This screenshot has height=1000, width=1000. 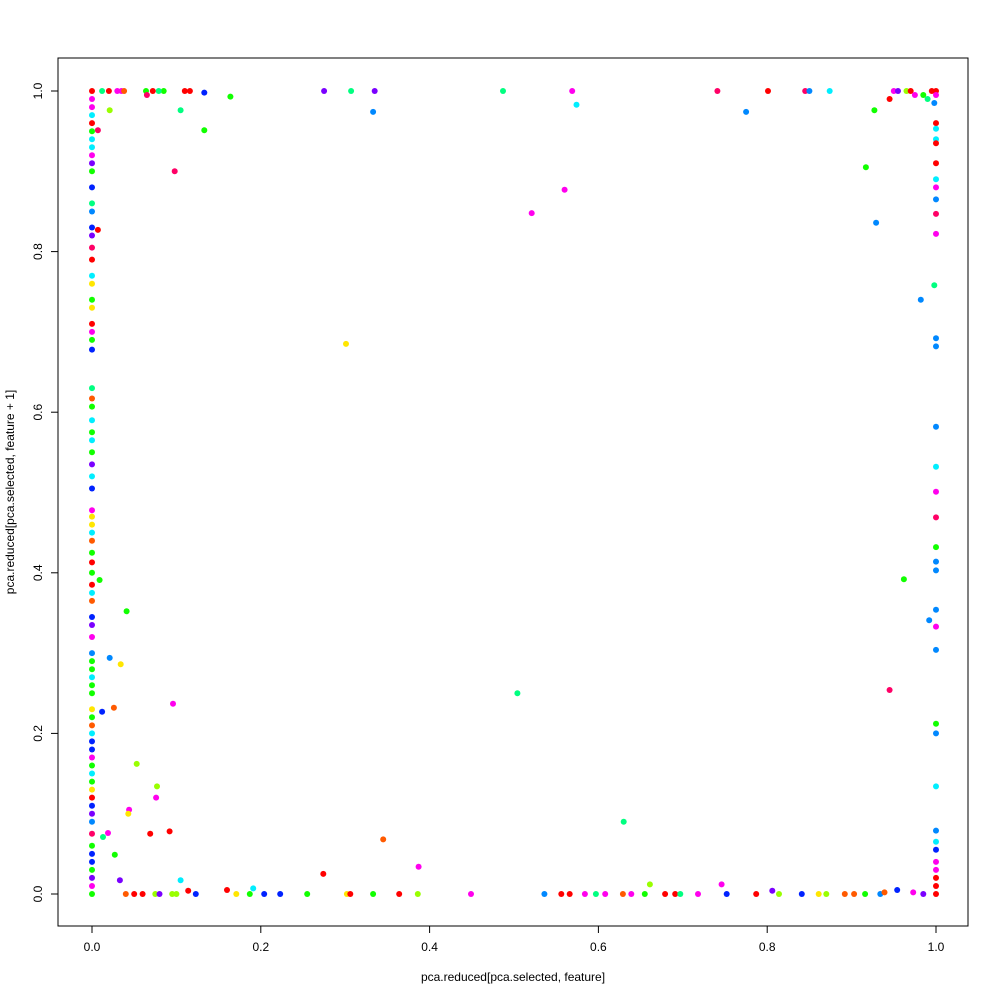 What do you see at coordinates (260, 947) in the screenshot?
I see `x-tick-label: 0.2` at bounding box center [260, 947].